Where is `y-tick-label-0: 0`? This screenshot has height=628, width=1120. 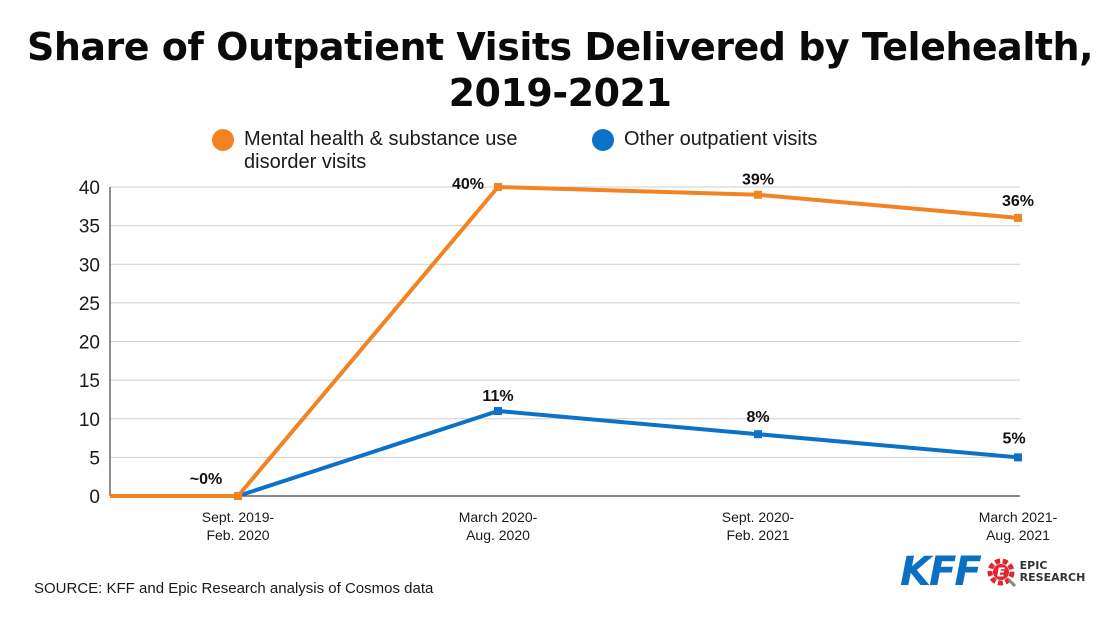 y-tick-label-0: 0 is located at coordinates (94, 497).